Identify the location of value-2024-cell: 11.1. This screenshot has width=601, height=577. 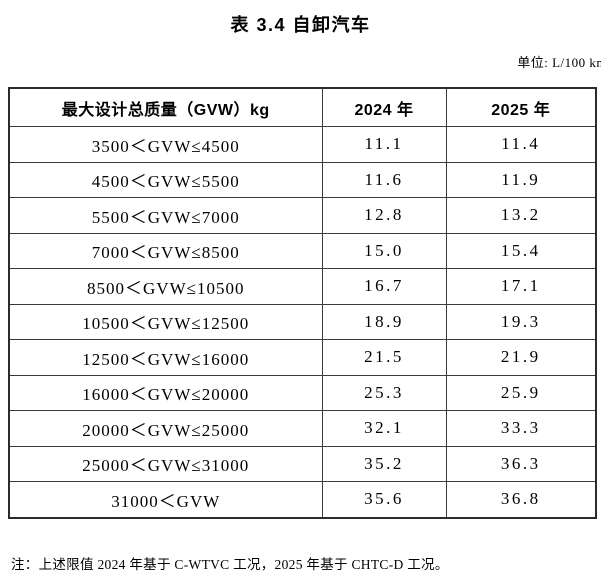
(384, 144).